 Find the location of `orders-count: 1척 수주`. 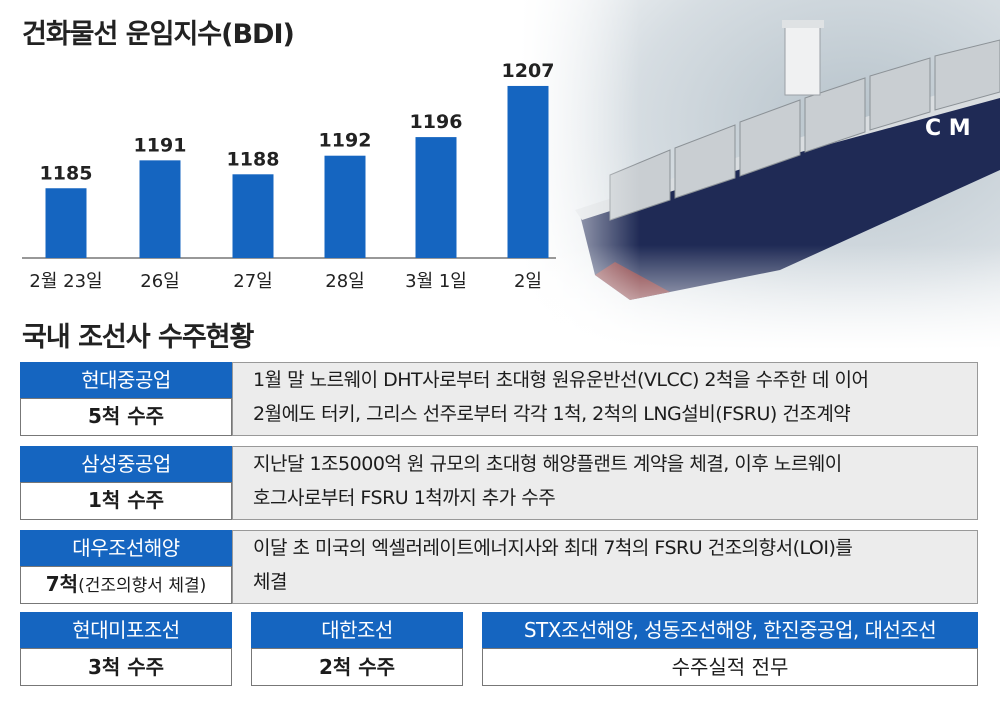

orders-count: 1척 수주 is located at coordinates (126, 500).